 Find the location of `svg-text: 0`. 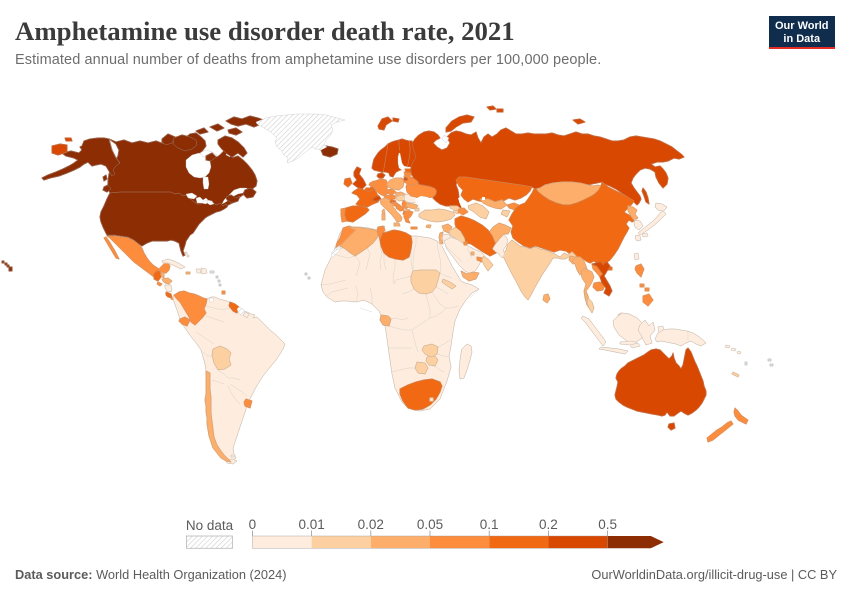

svg-text: 0 is located at coordinates (253, 524).